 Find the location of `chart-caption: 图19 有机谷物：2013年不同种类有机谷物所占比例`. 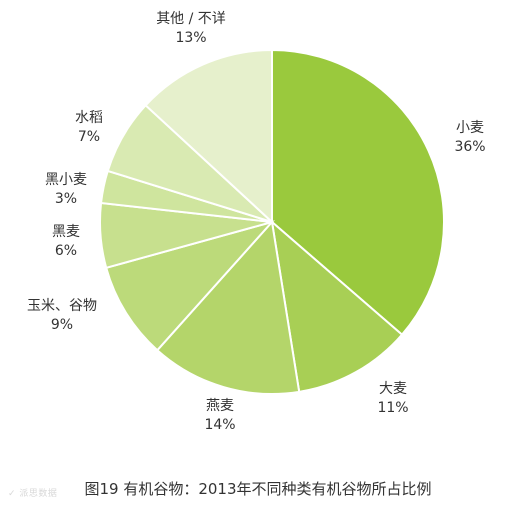

chart-caption: 图19 有机谷物：2013年不同种类有机谷物所占比例 is located at coordinates (258, 489).